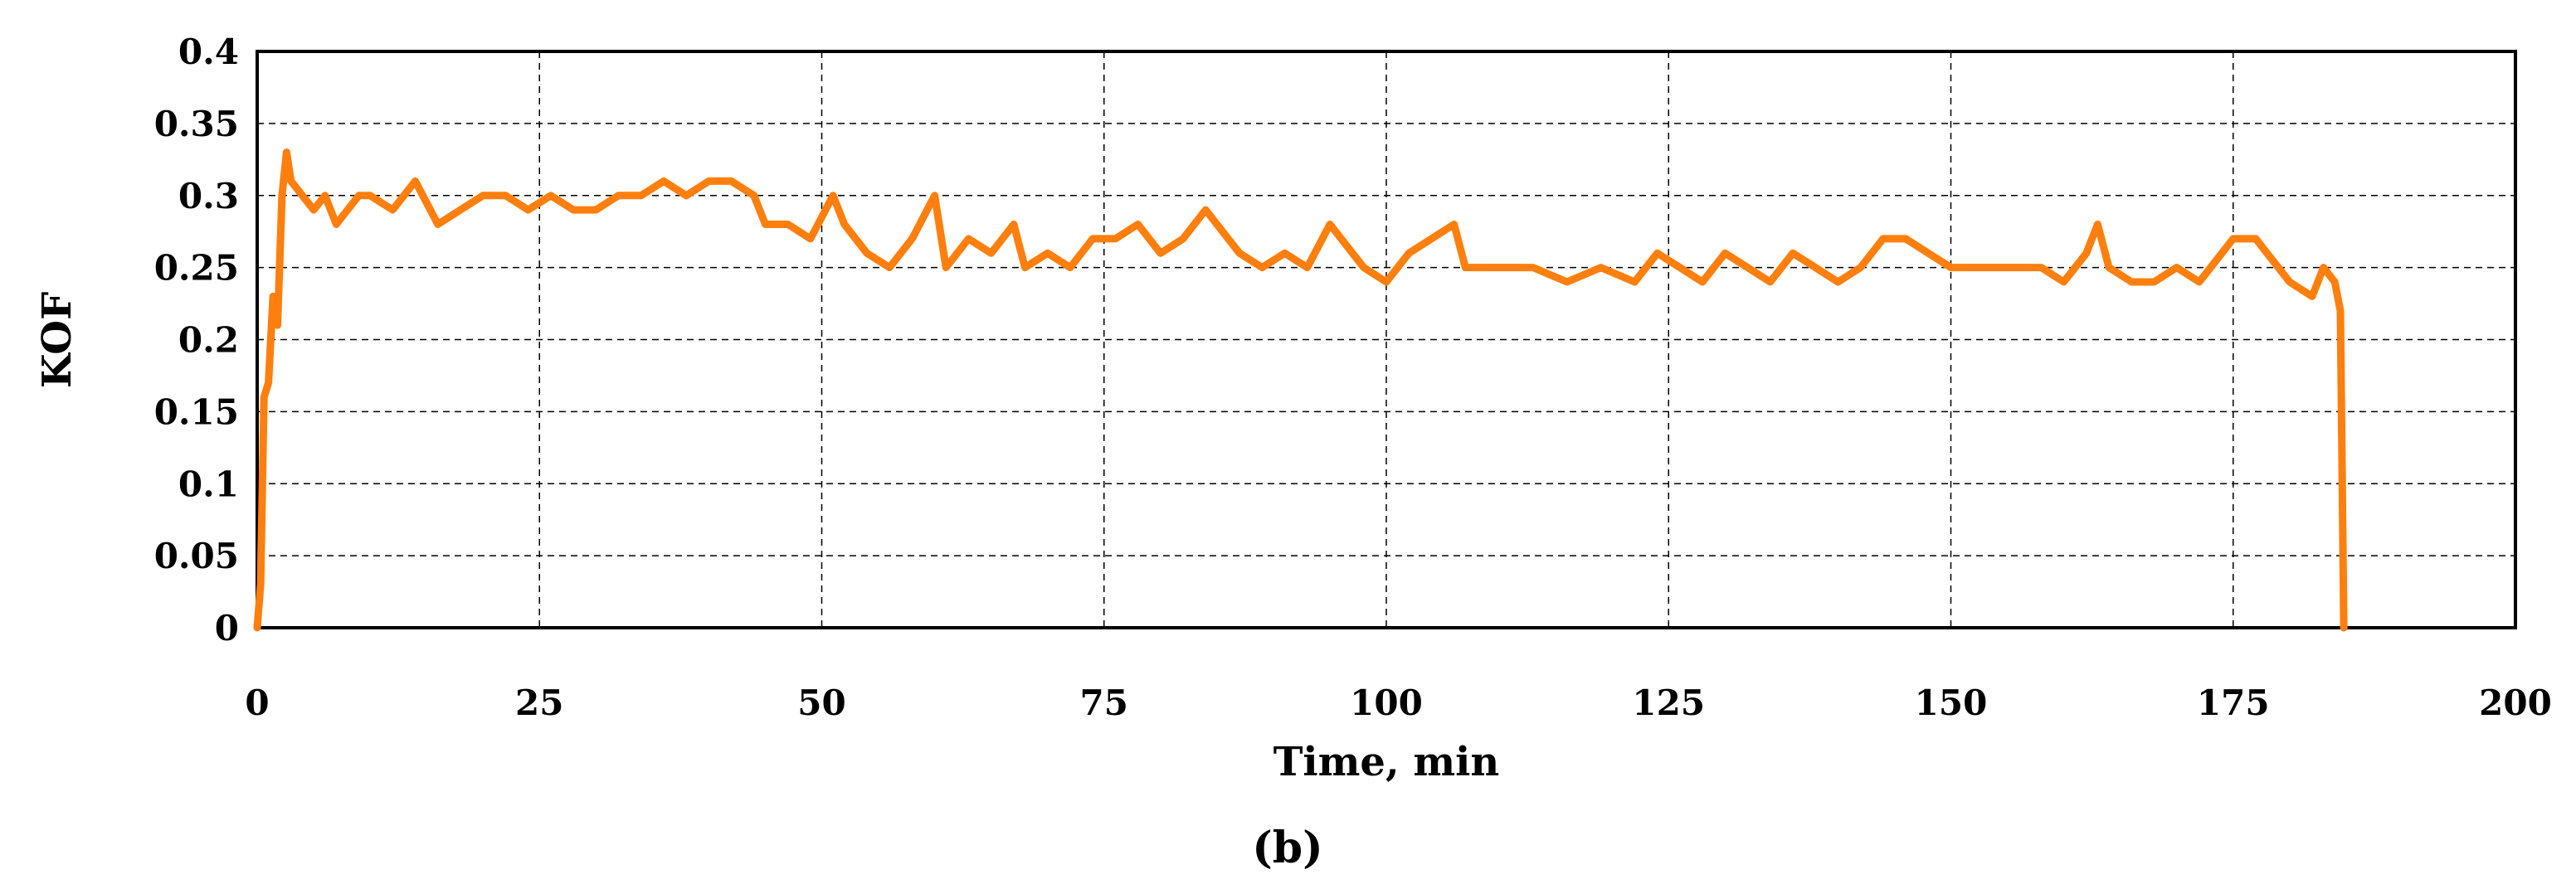  Describe the element at coordinates (2233, 702) in the screenshot. I see `x-tick-label: 175` at that location.